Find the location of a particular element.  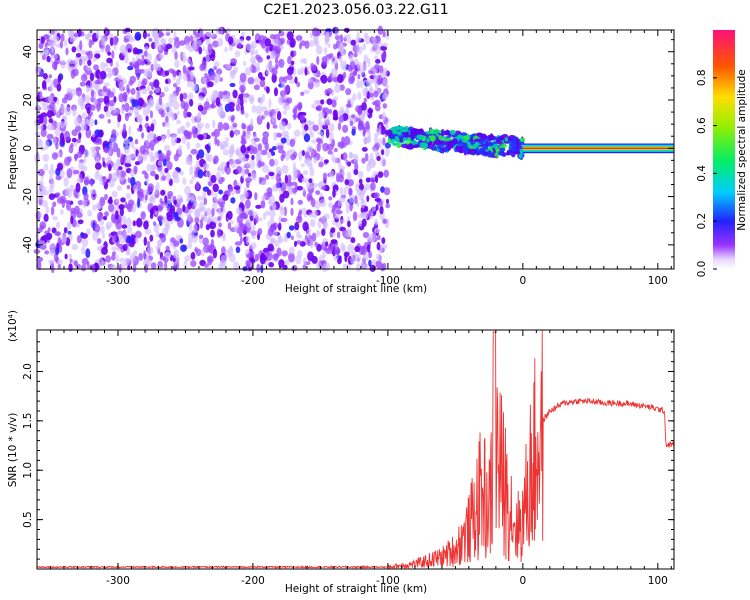

y-tick-label: 1.5 is located at coordinates (28, 421).